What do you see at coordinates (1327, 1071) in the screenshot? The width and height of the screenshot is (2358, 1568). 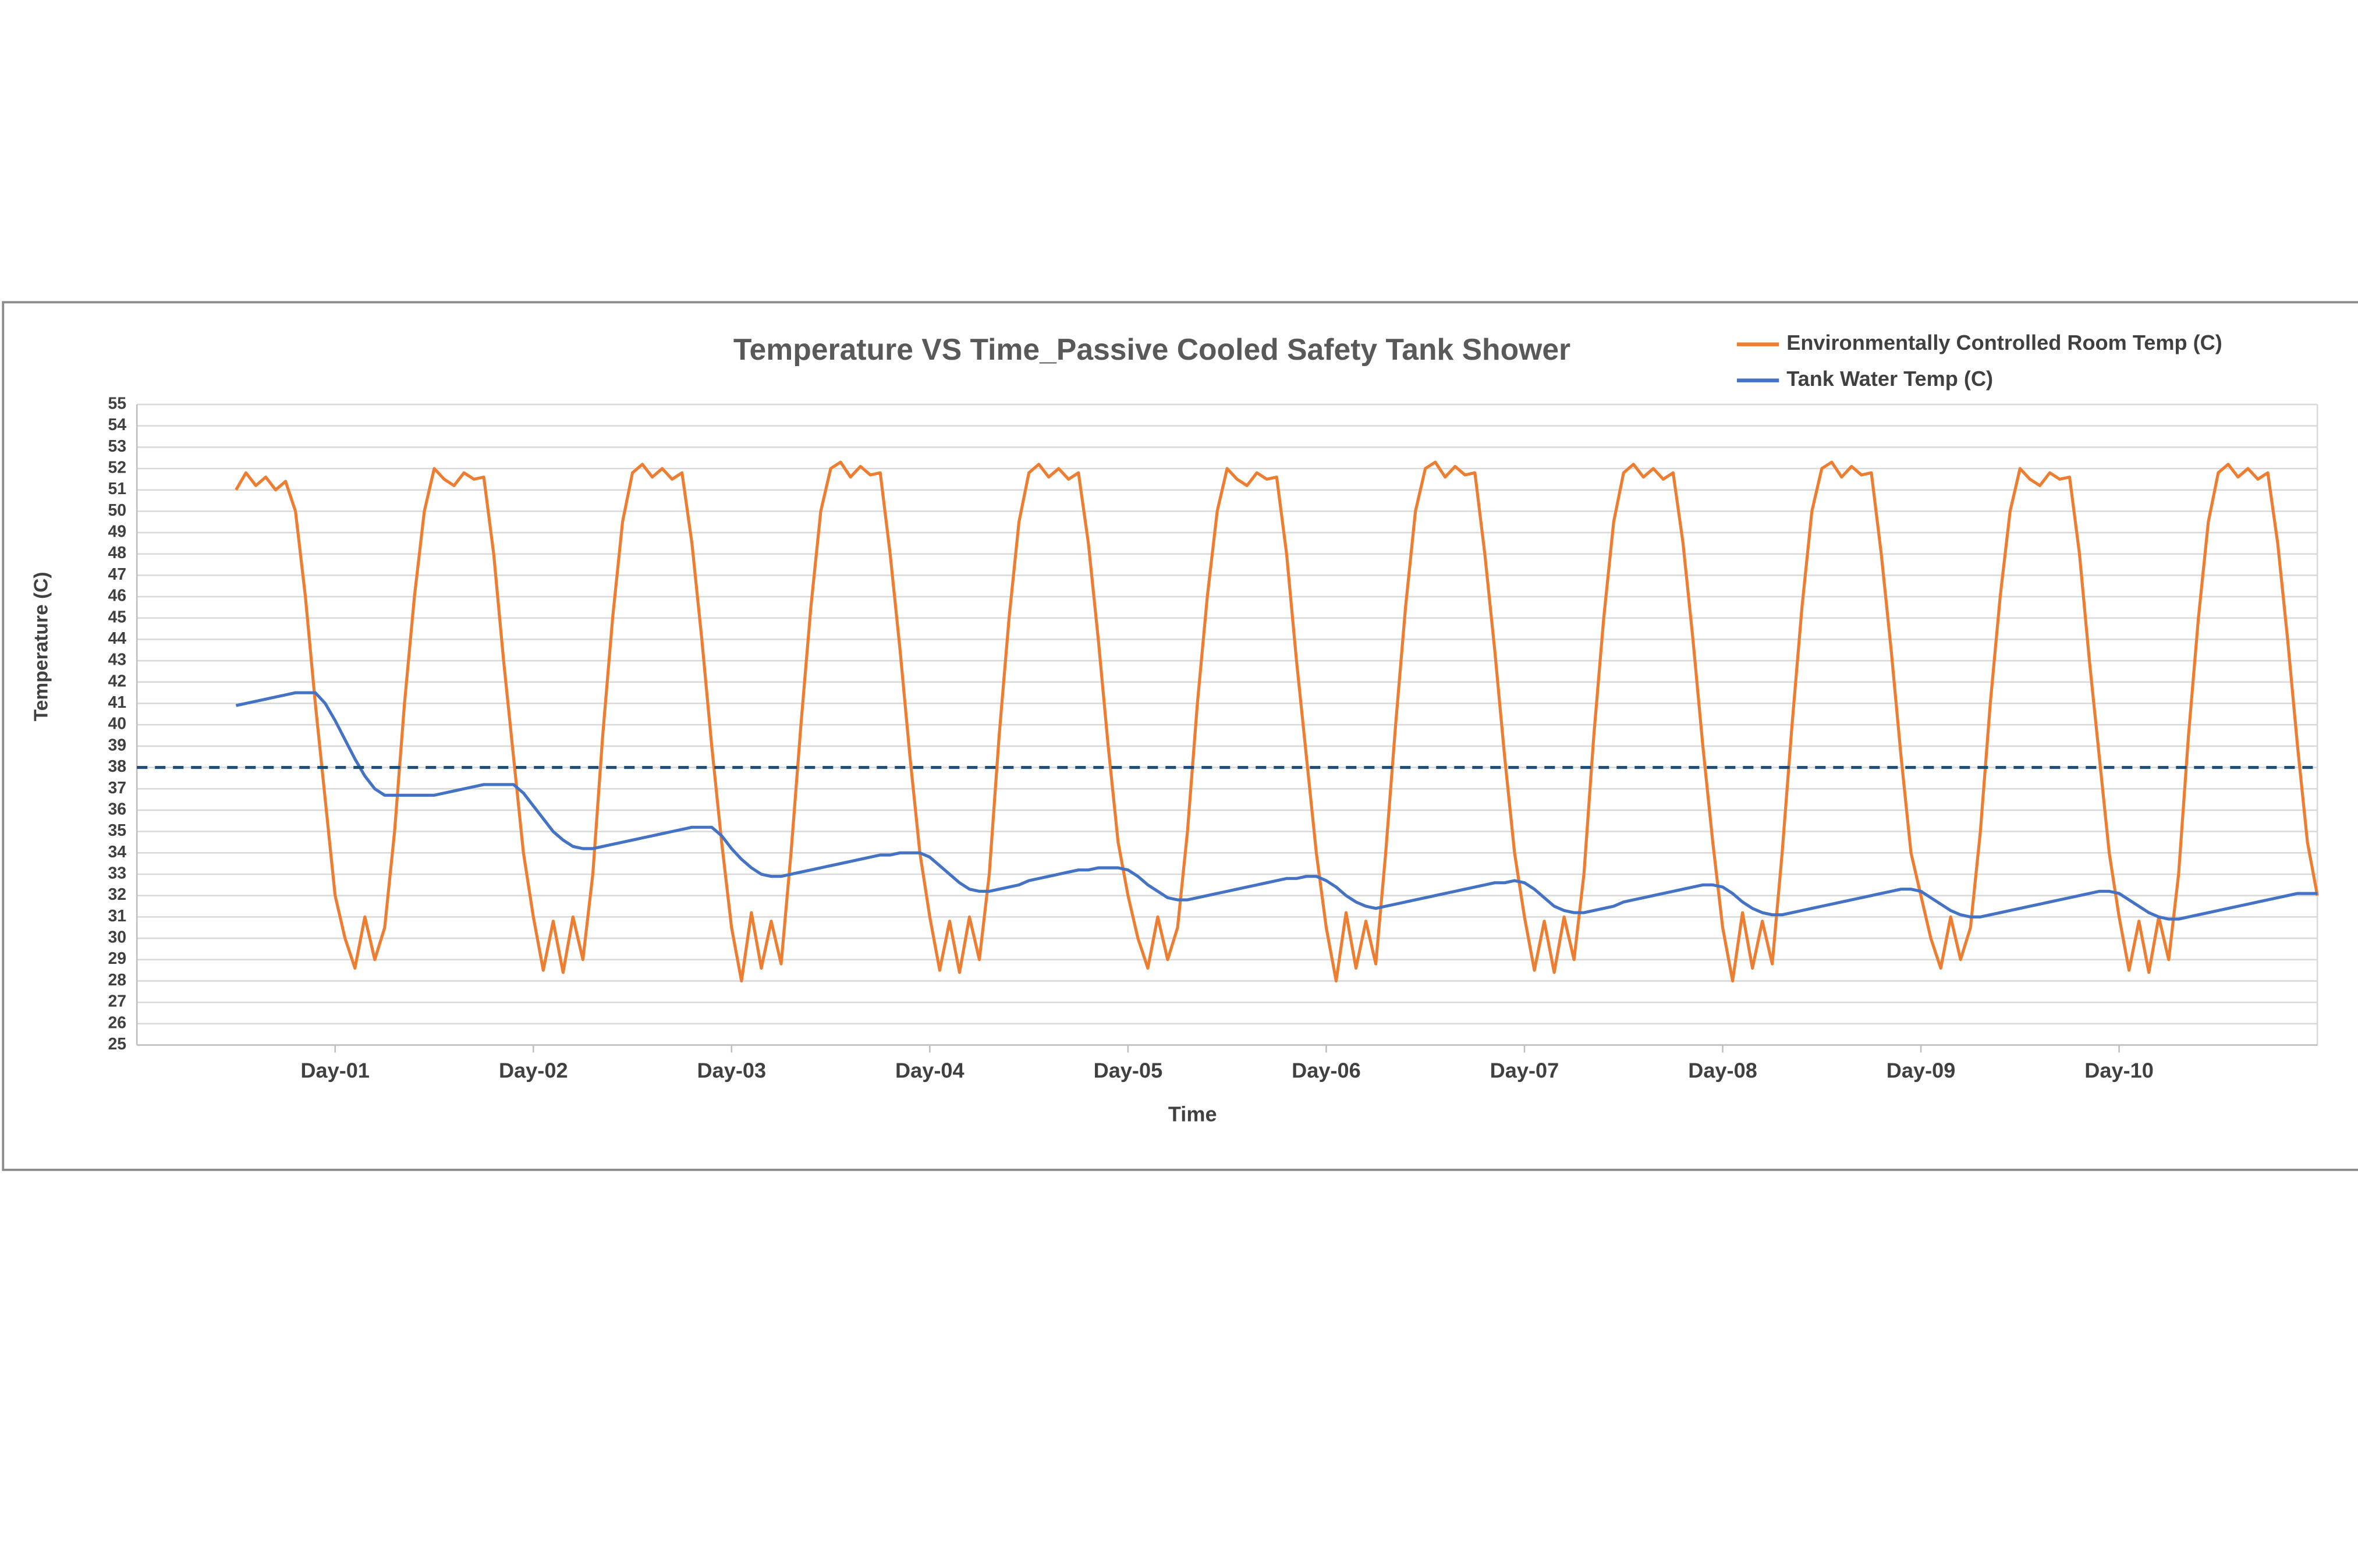 I see `x-tick-label: Day-06` at bounding box center [1327, 1071].